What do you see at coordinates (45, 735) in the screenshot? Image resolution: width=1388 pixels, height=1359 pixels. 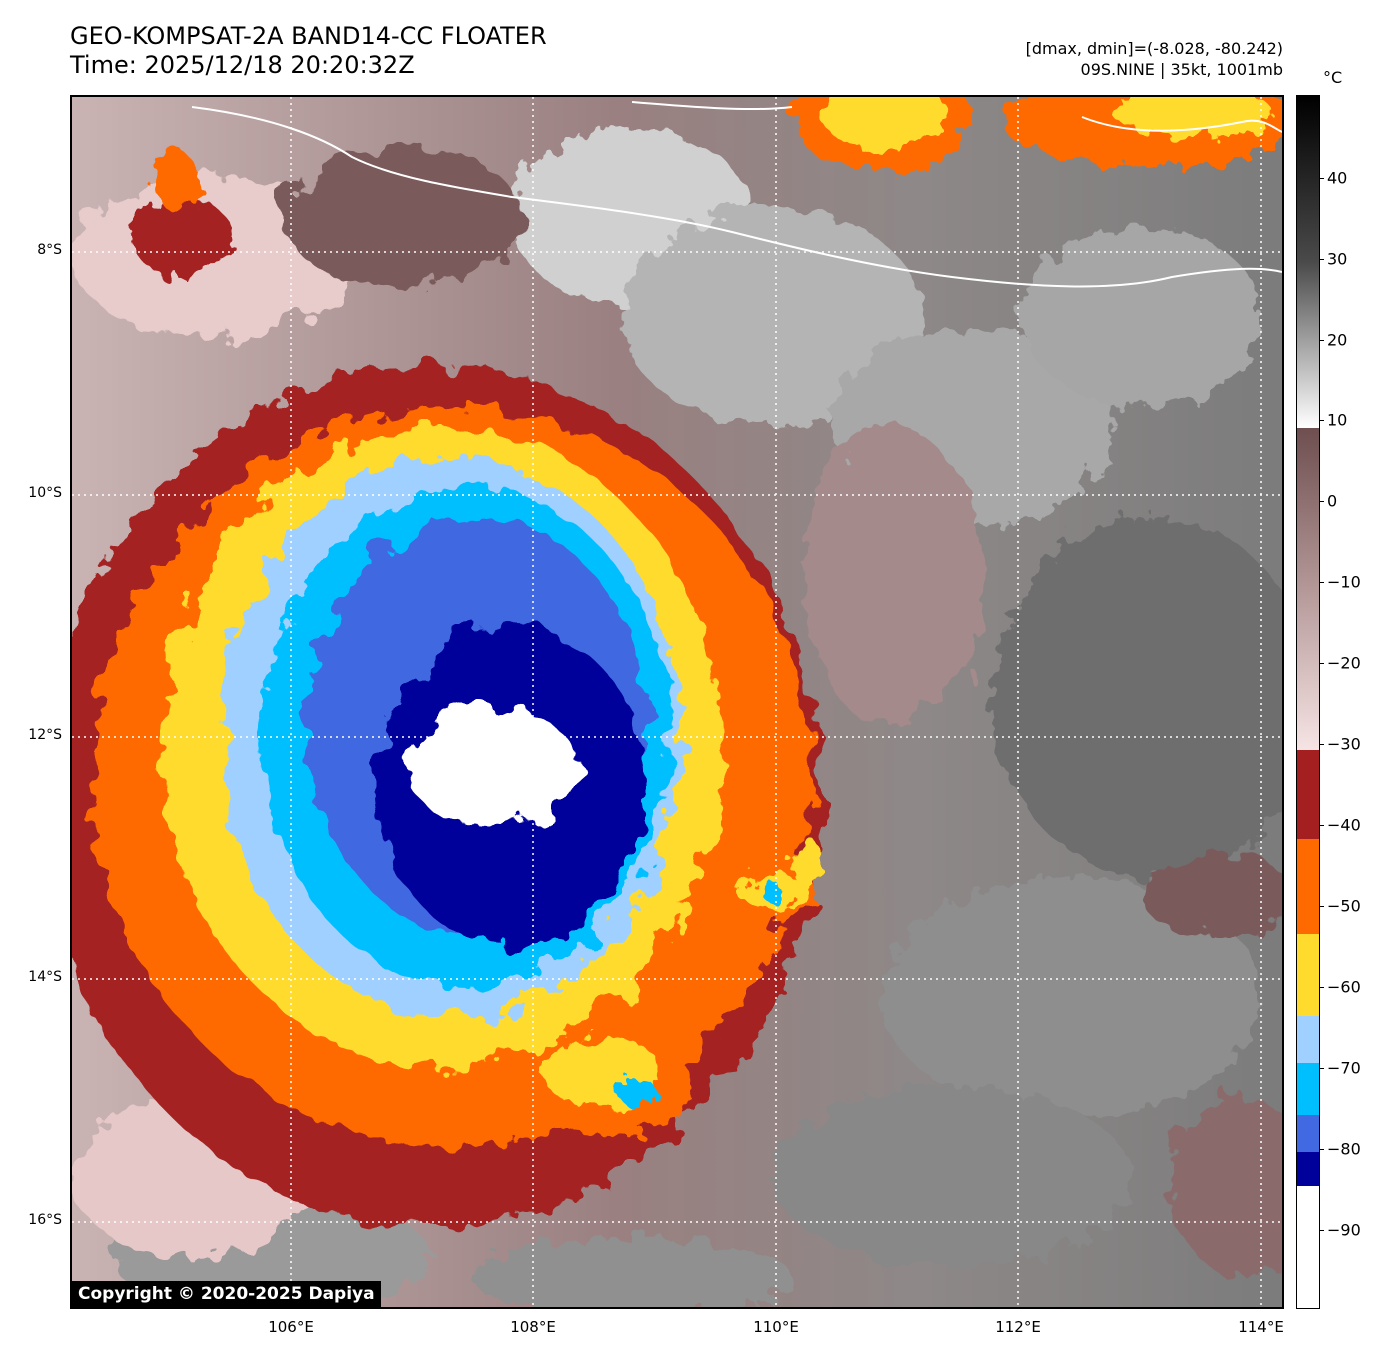 I see `lat-label-12s: 12°S` at bounding box center [45, 735].